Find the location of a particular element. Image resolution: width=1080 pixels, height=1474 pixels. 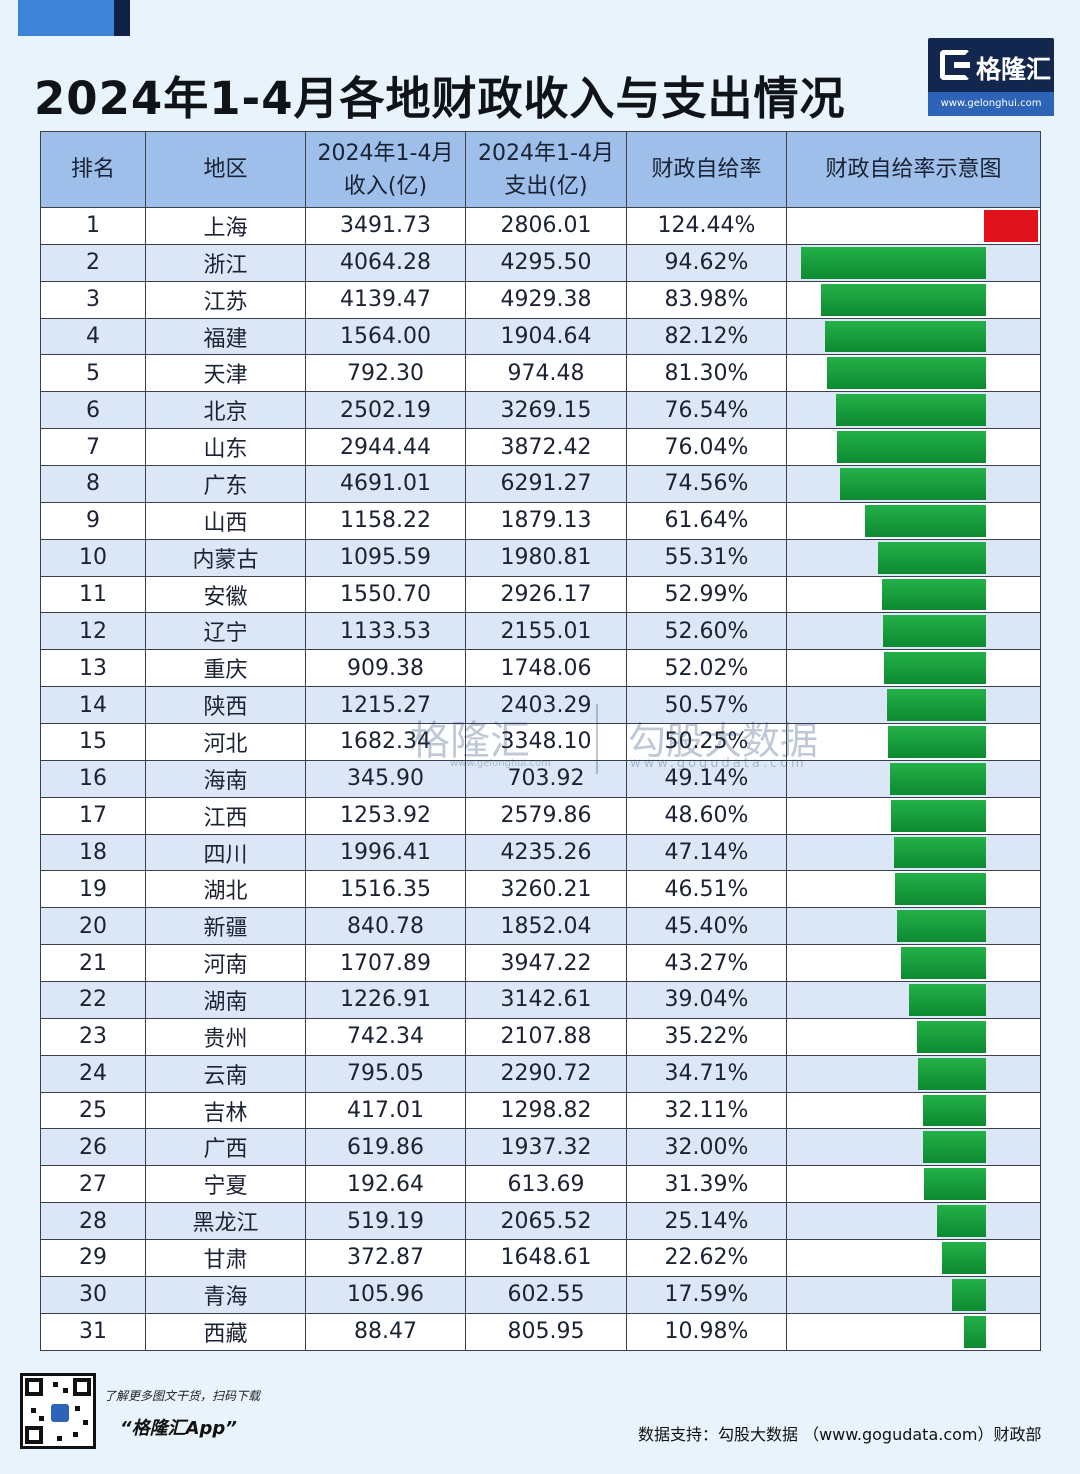

rank-cell: 21 is located at coordinates (93, 963).